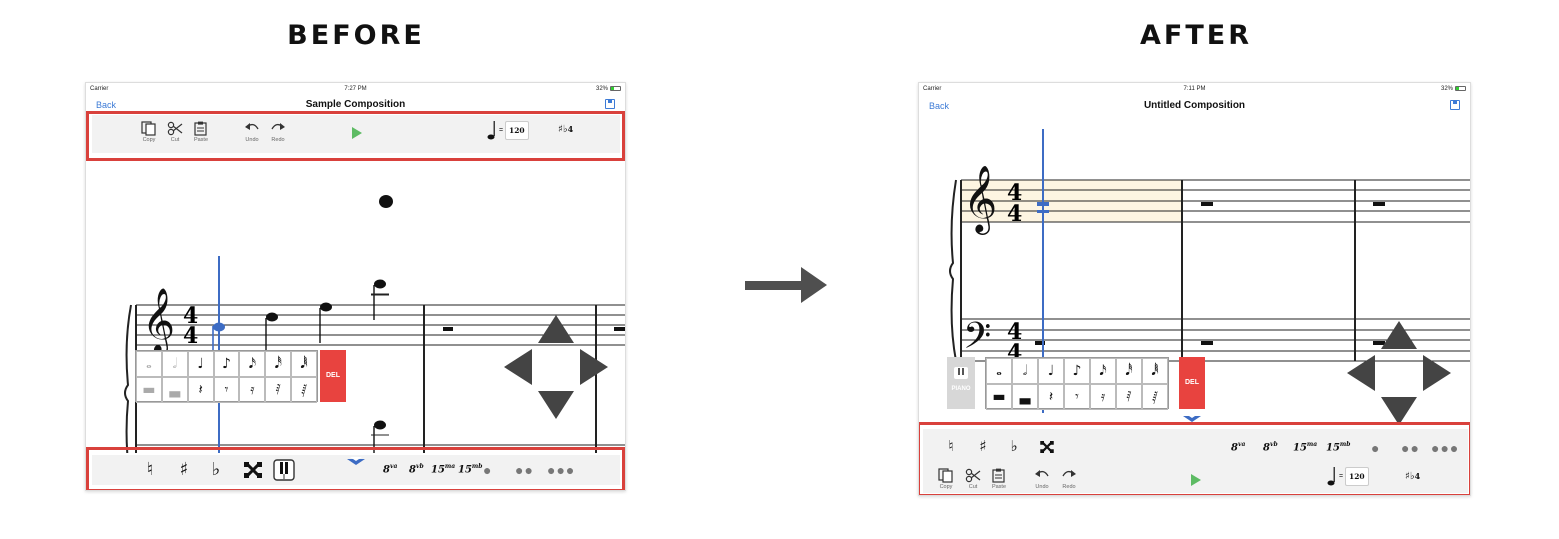 Image resolution: width=1559 pixels, height=539 pixels. I want to click on top-highlight-box, so click(355, 136).